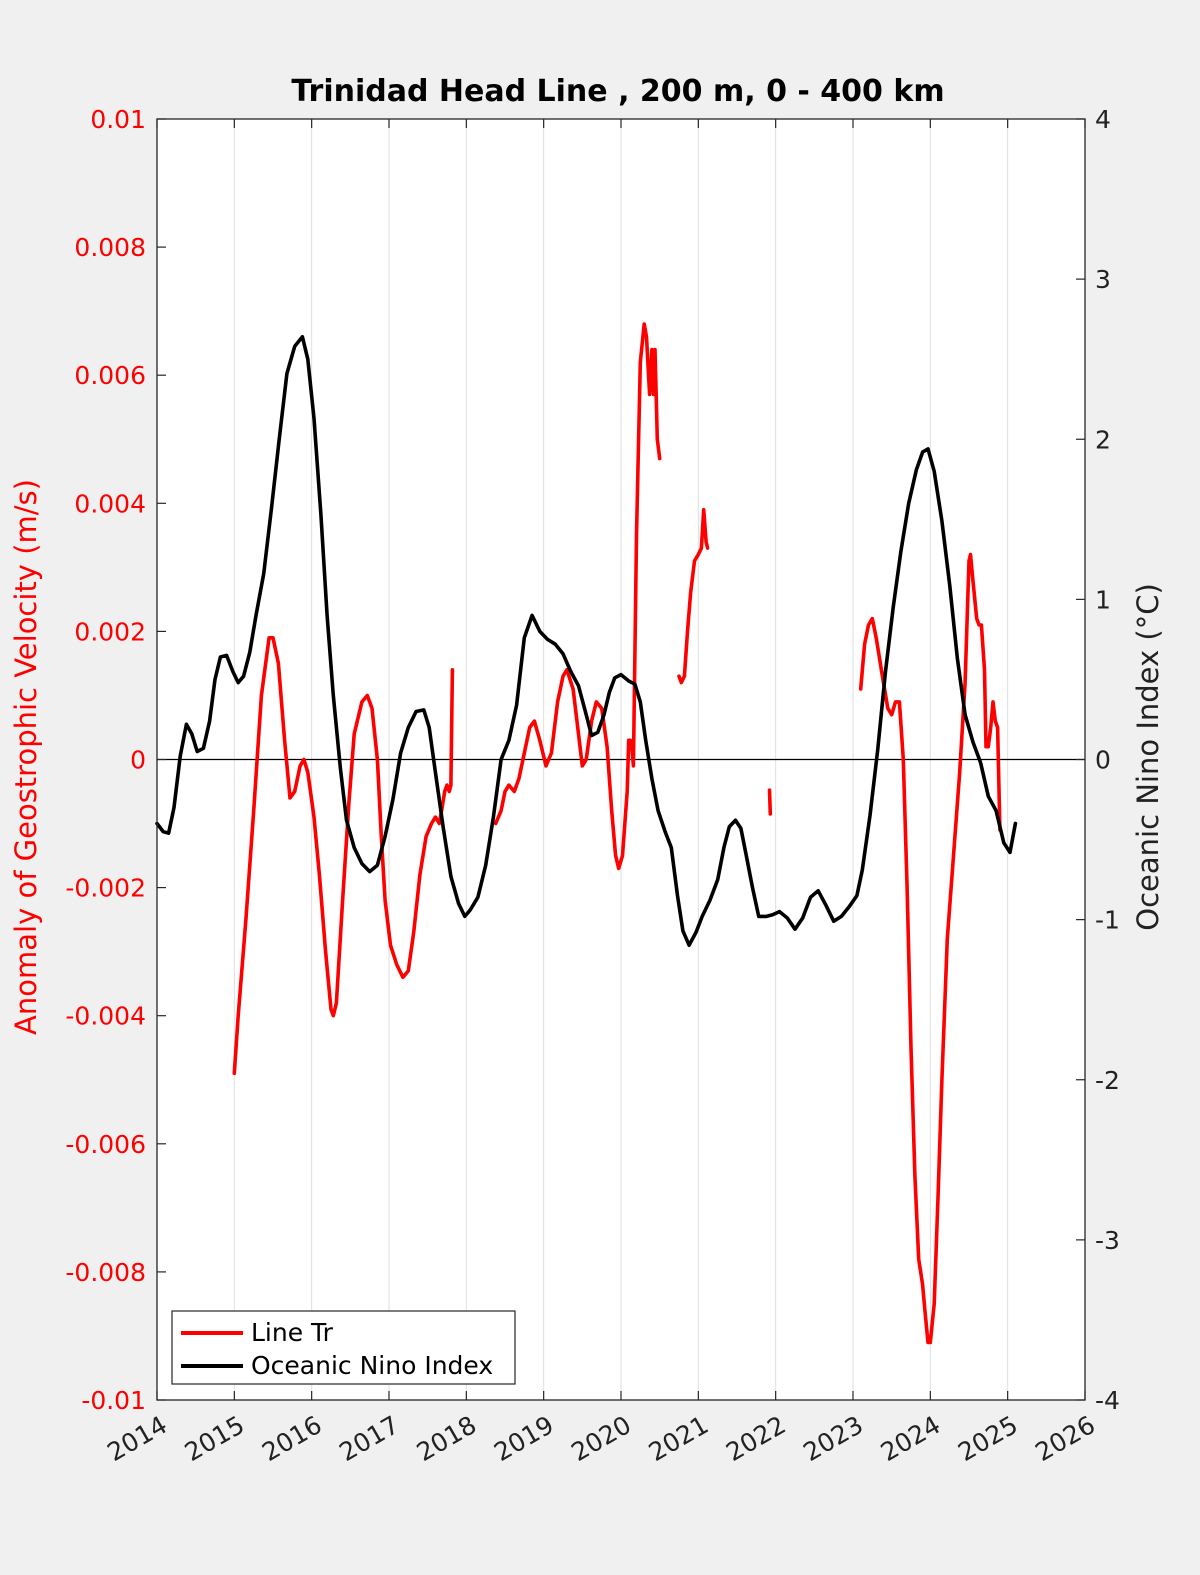  What do you see at coordinates (1065, 1438) in the screenshot?
I see `x-tick-label: 2026` at bounding box center [1065, 1438].